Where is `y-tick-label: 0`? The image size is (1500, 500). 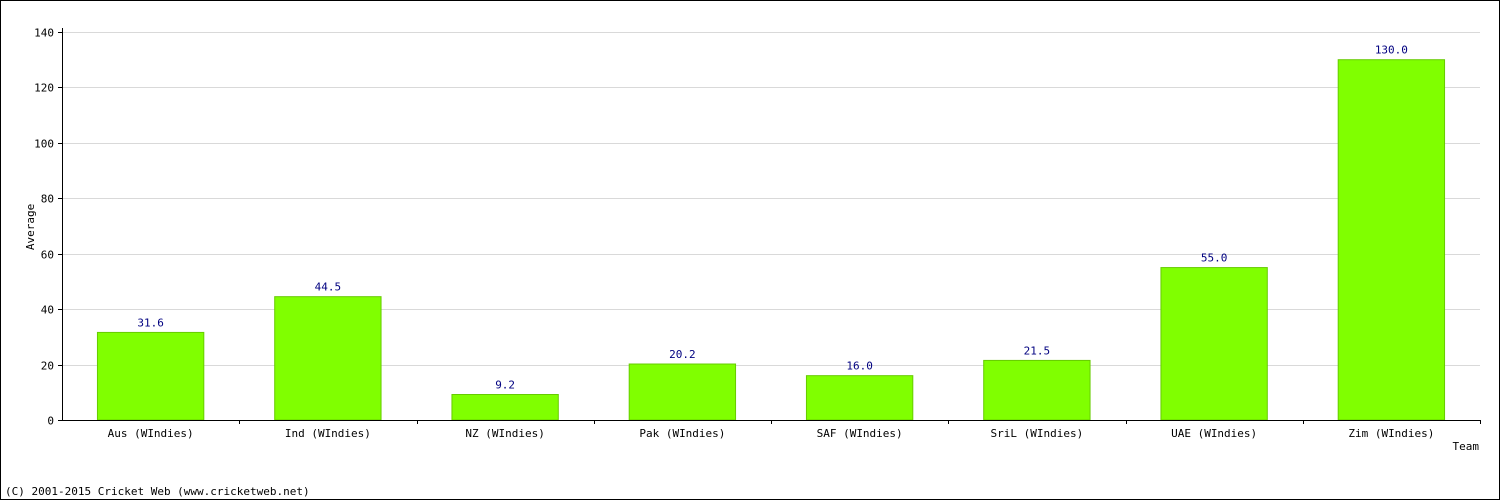 y-tick-label: 0 is located at coordinates (50, 421).